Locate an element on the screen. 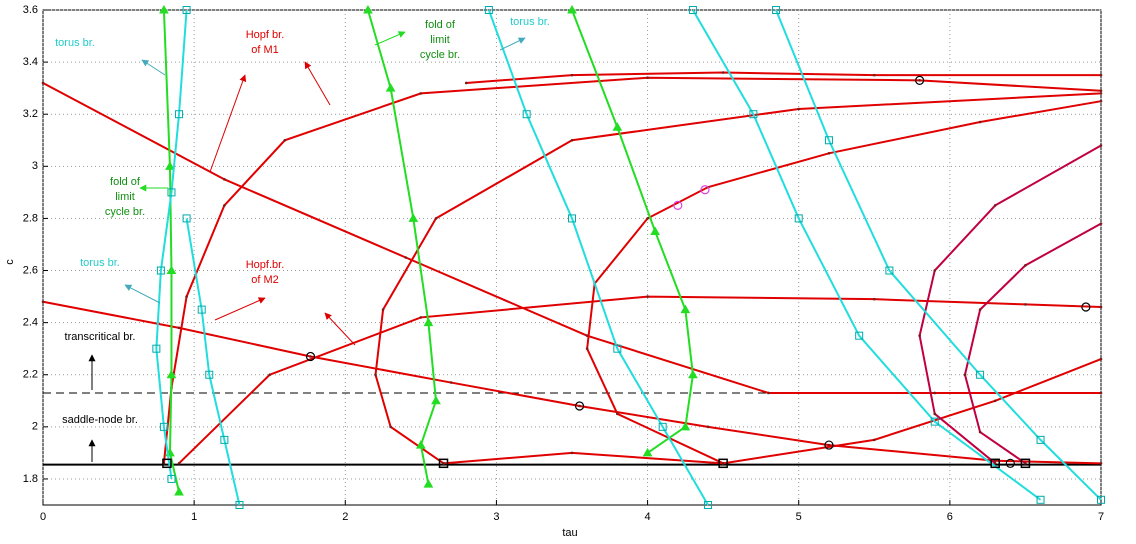 The image size is (1136, 544). y-tick-label: 3.4 is located at coordinates (30, 62).